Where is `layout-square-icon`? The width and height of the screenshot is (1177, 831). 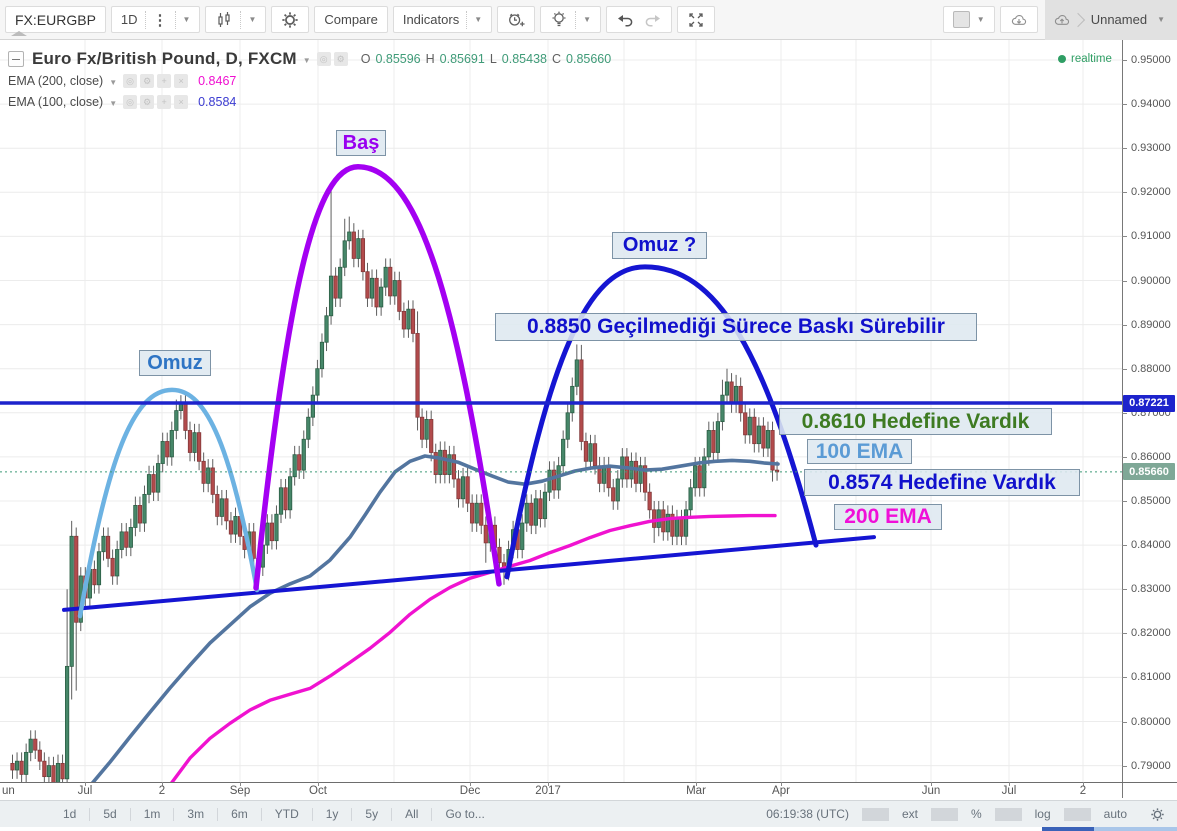
layout-square-icon is located at coordinates (961, 19).